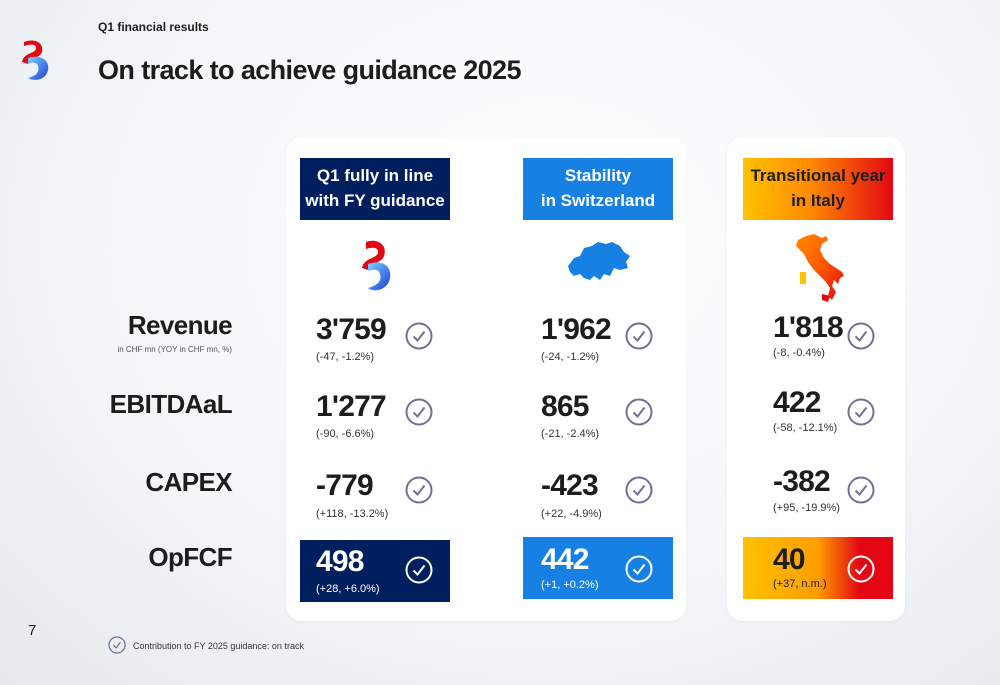 This screenshot has height=685, width=1000. I want to click on italy-capex-delta: (+95, -19.9%), so click(806, 508).